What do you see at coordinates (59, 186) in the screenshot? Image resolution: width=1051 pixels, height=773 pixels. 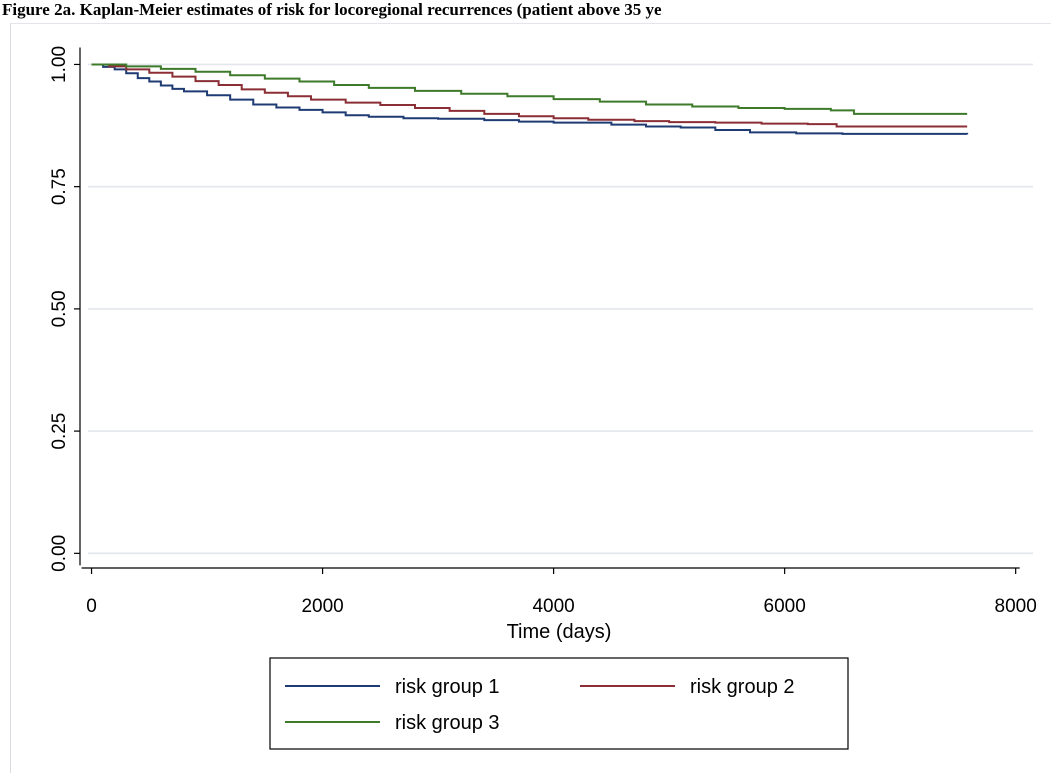 I see `y-tick-label: 0.75` at bounding box center [59, 186].